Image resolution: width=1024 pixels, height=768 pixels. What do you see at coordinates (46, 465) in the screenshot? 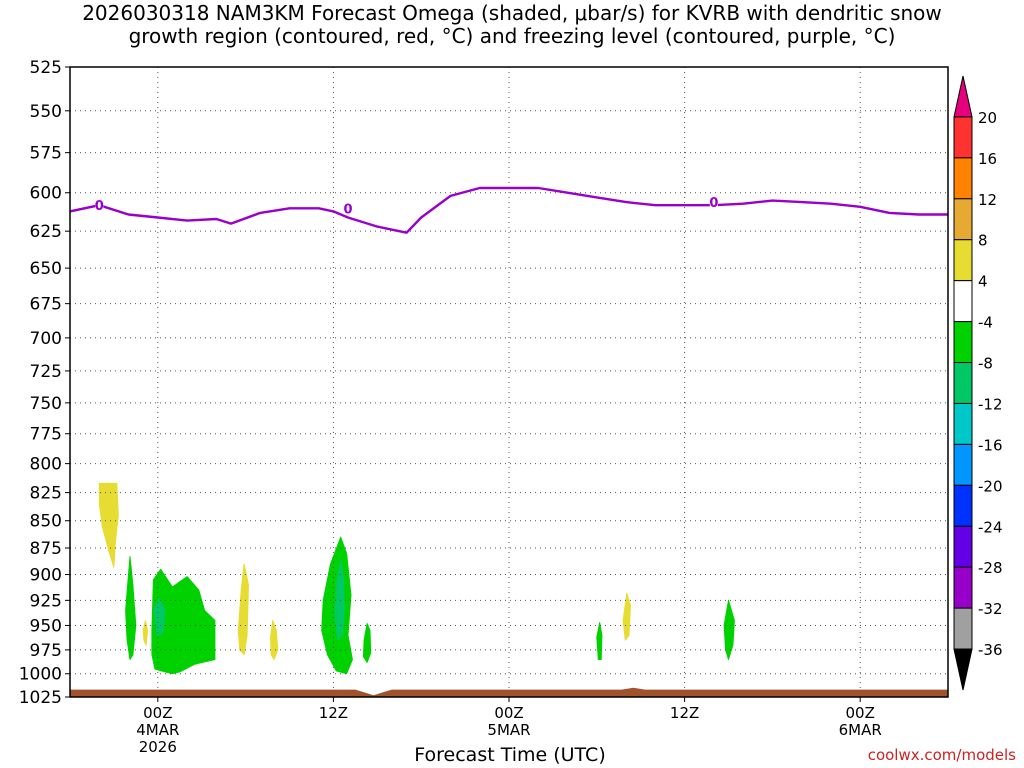
I see `y-tick-label-800: 800` at bounding box center [46, 465].